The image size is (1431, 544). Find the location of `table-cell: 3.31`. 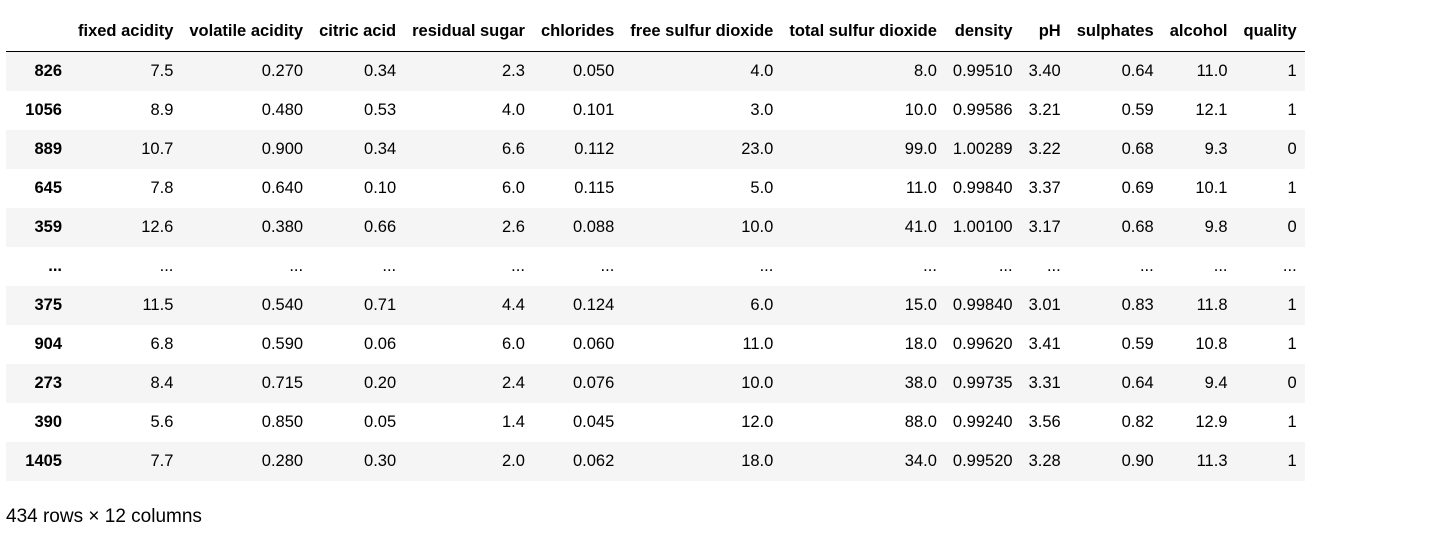

table-cell: 3.31 is located at coordinates (1044, 382).